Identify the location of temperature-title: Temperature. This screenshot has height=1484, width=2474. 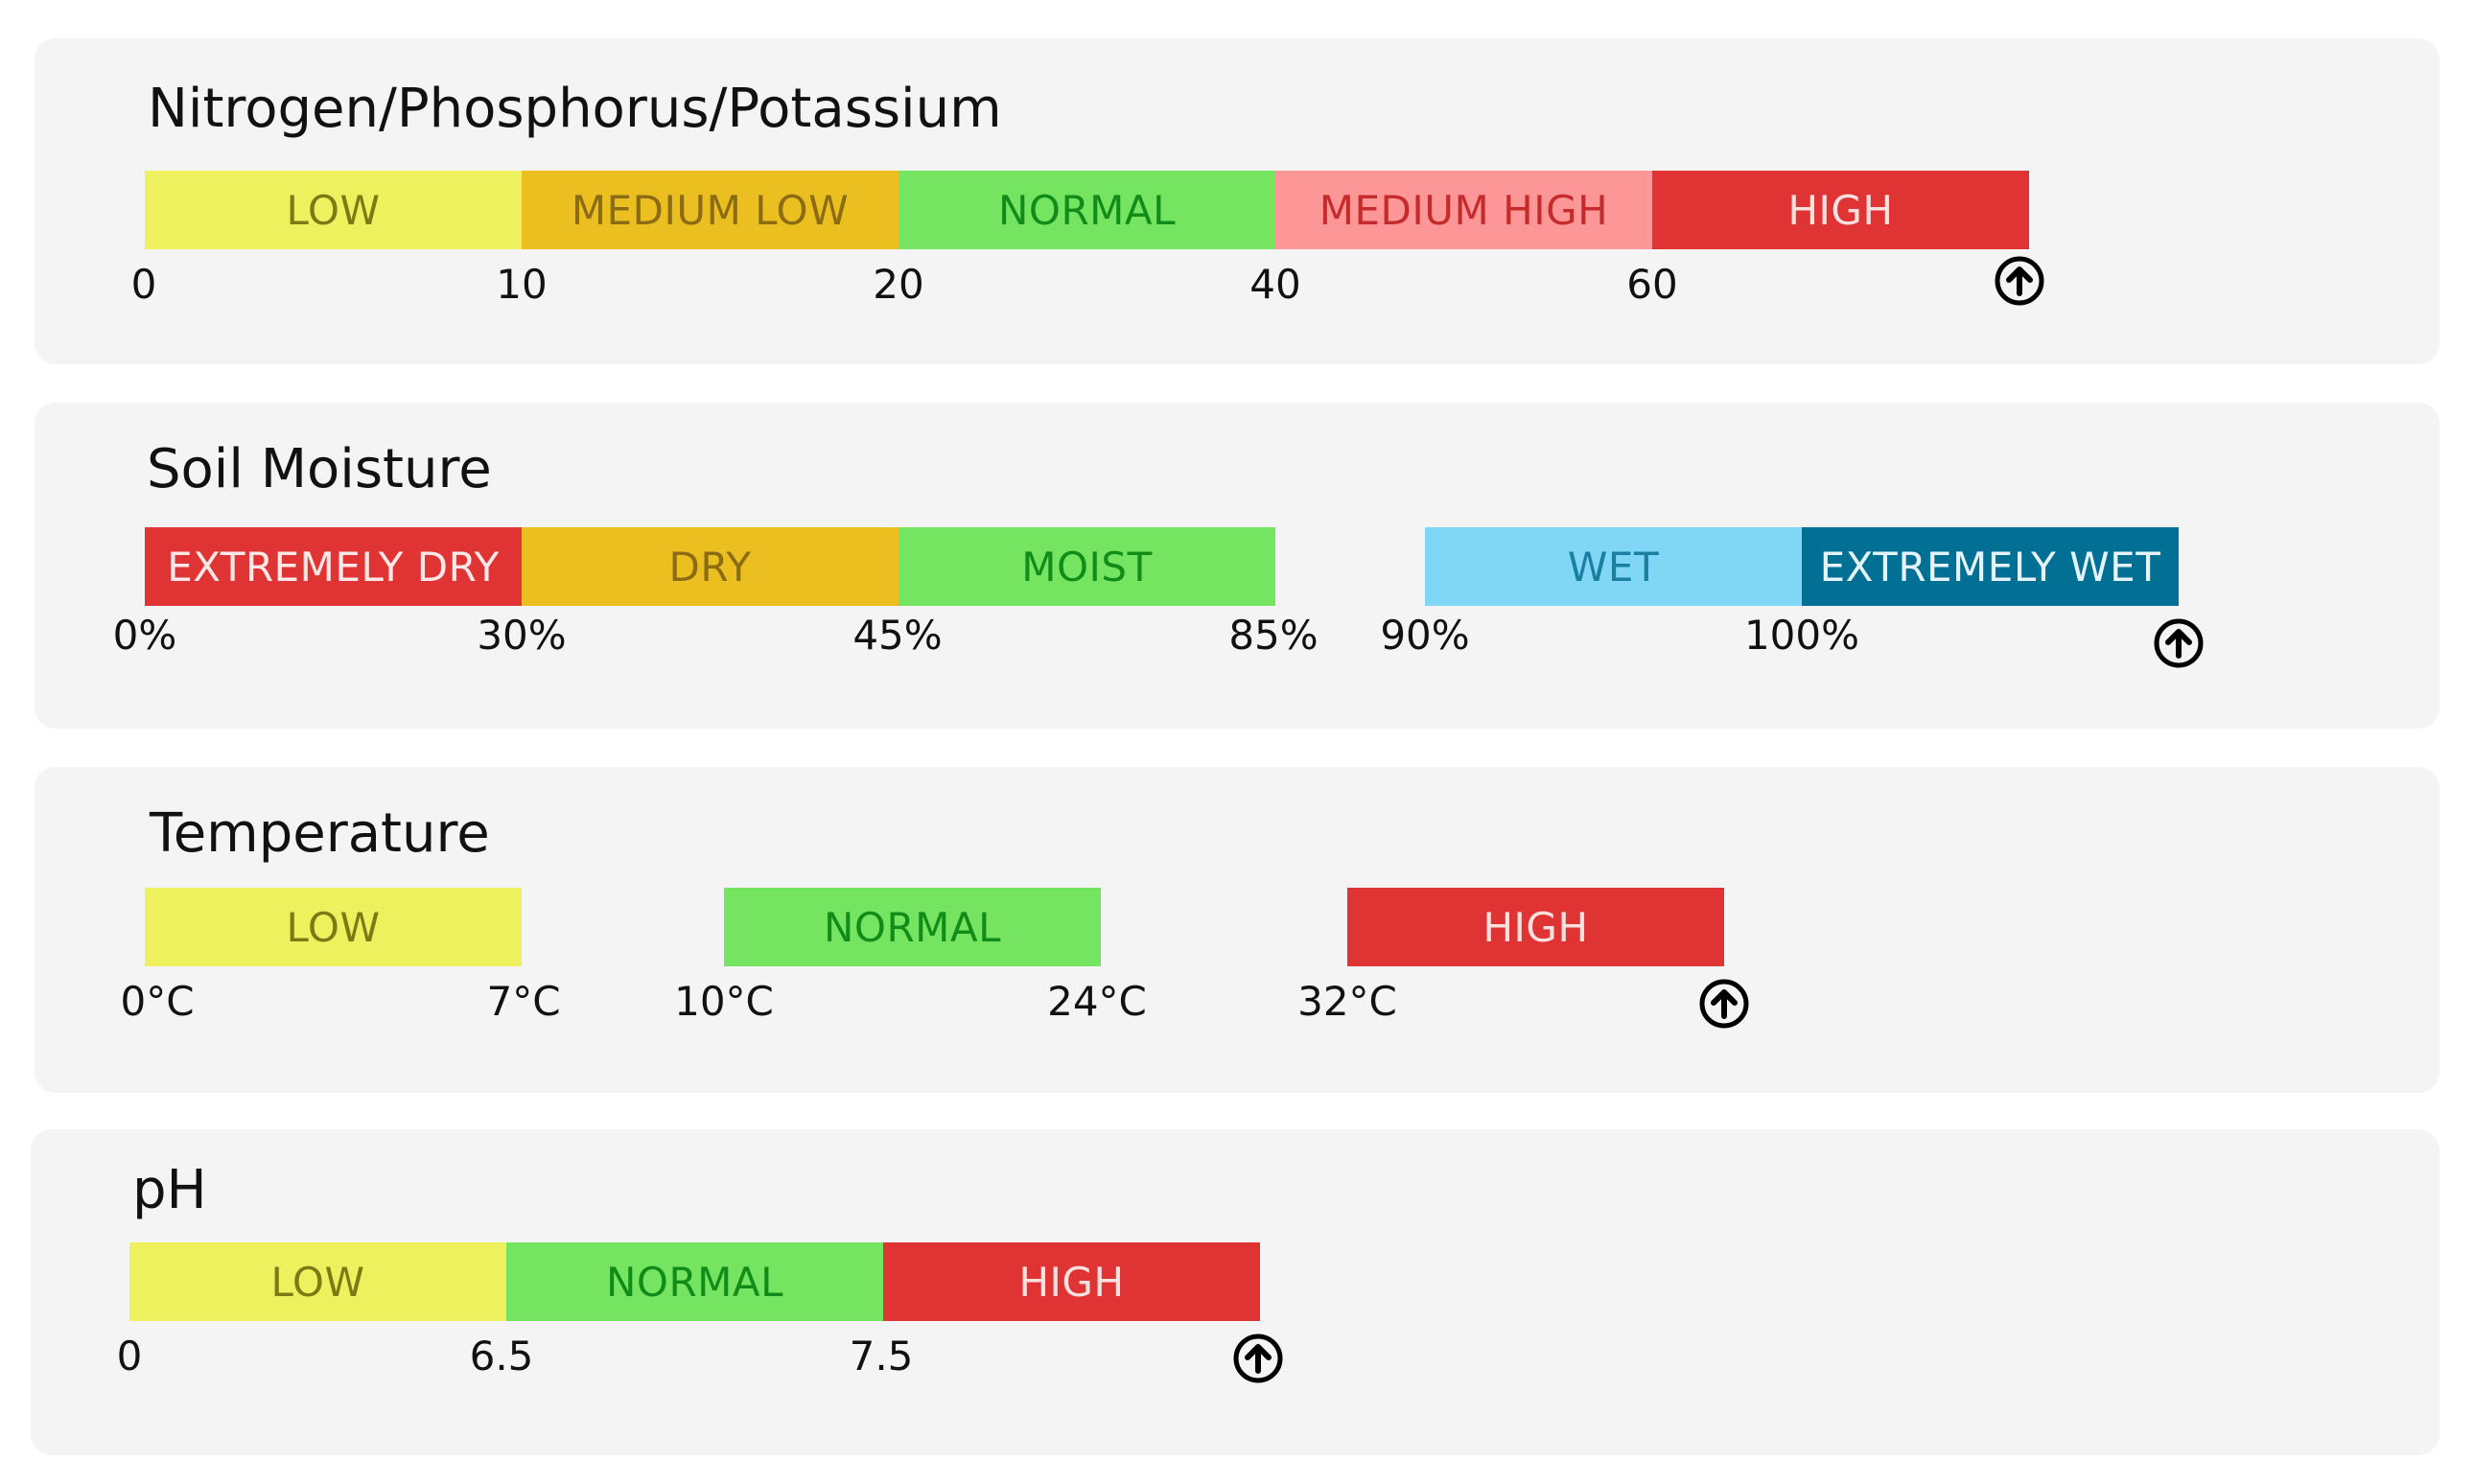
(320, 833).